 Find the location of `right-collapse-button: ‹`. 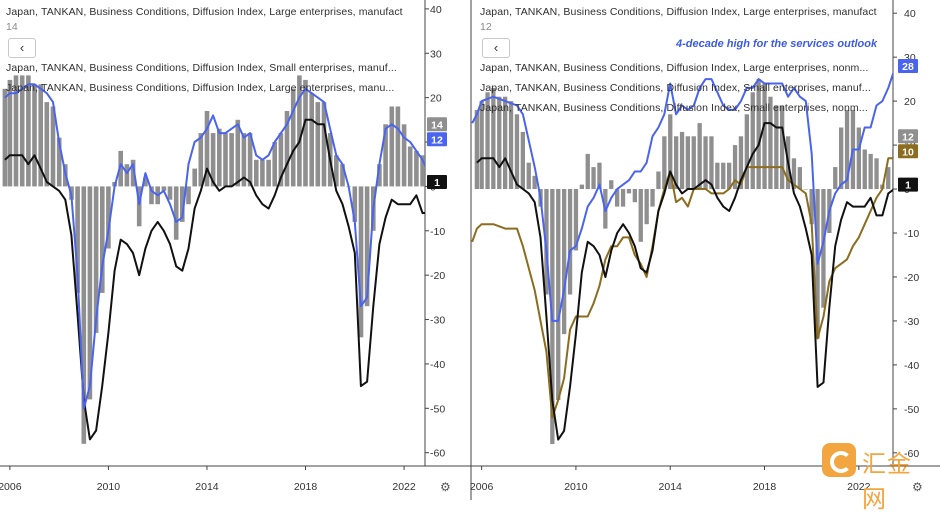

right-collapse-button: ‹ is located at coordinates (496, 48).